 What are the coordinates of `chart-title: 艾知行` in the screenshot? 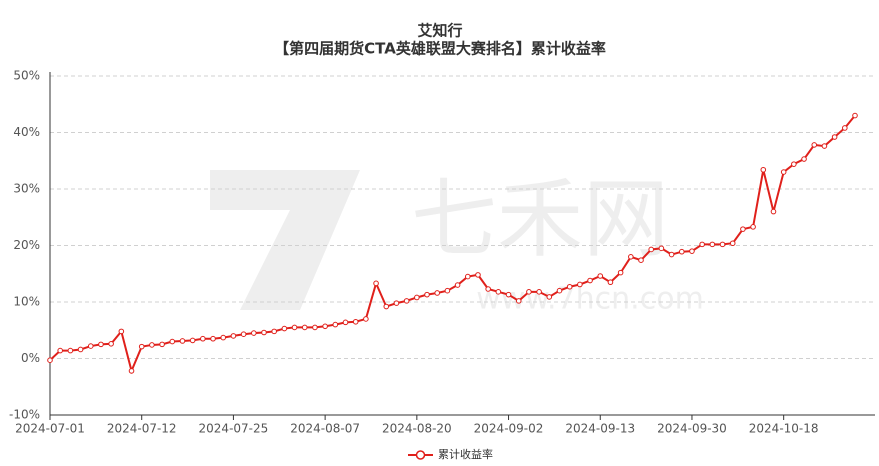 It's located at (439, 31).